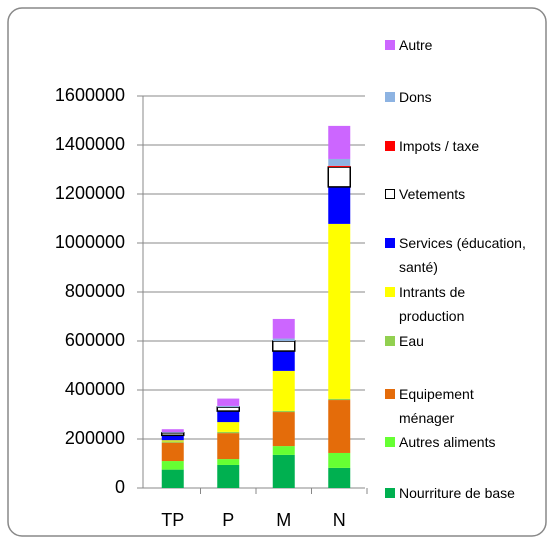  What do you see at coordinates (470, 45) in the screenshot?
I see `legend-entry: Autre` at bounding box center [470, 45].